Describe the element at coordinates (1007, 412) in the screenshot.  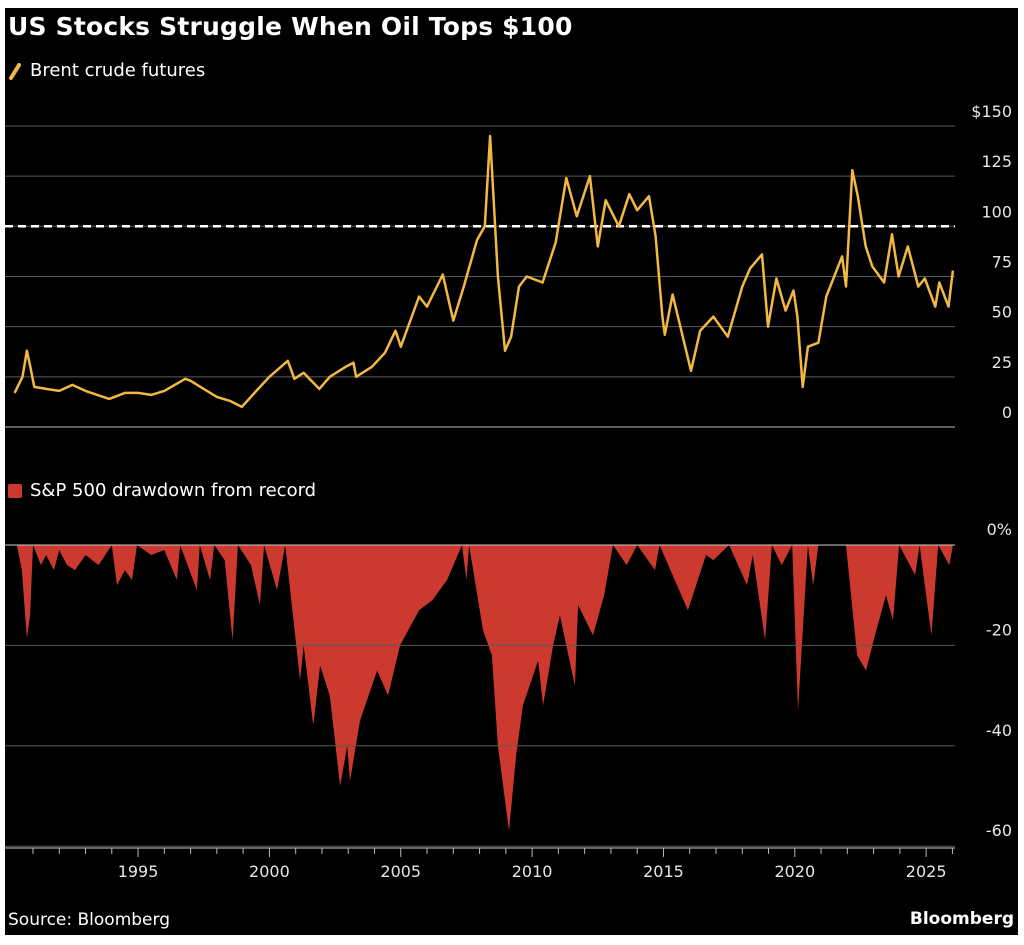
I see `oil-y-tick-label: 0` at that location.